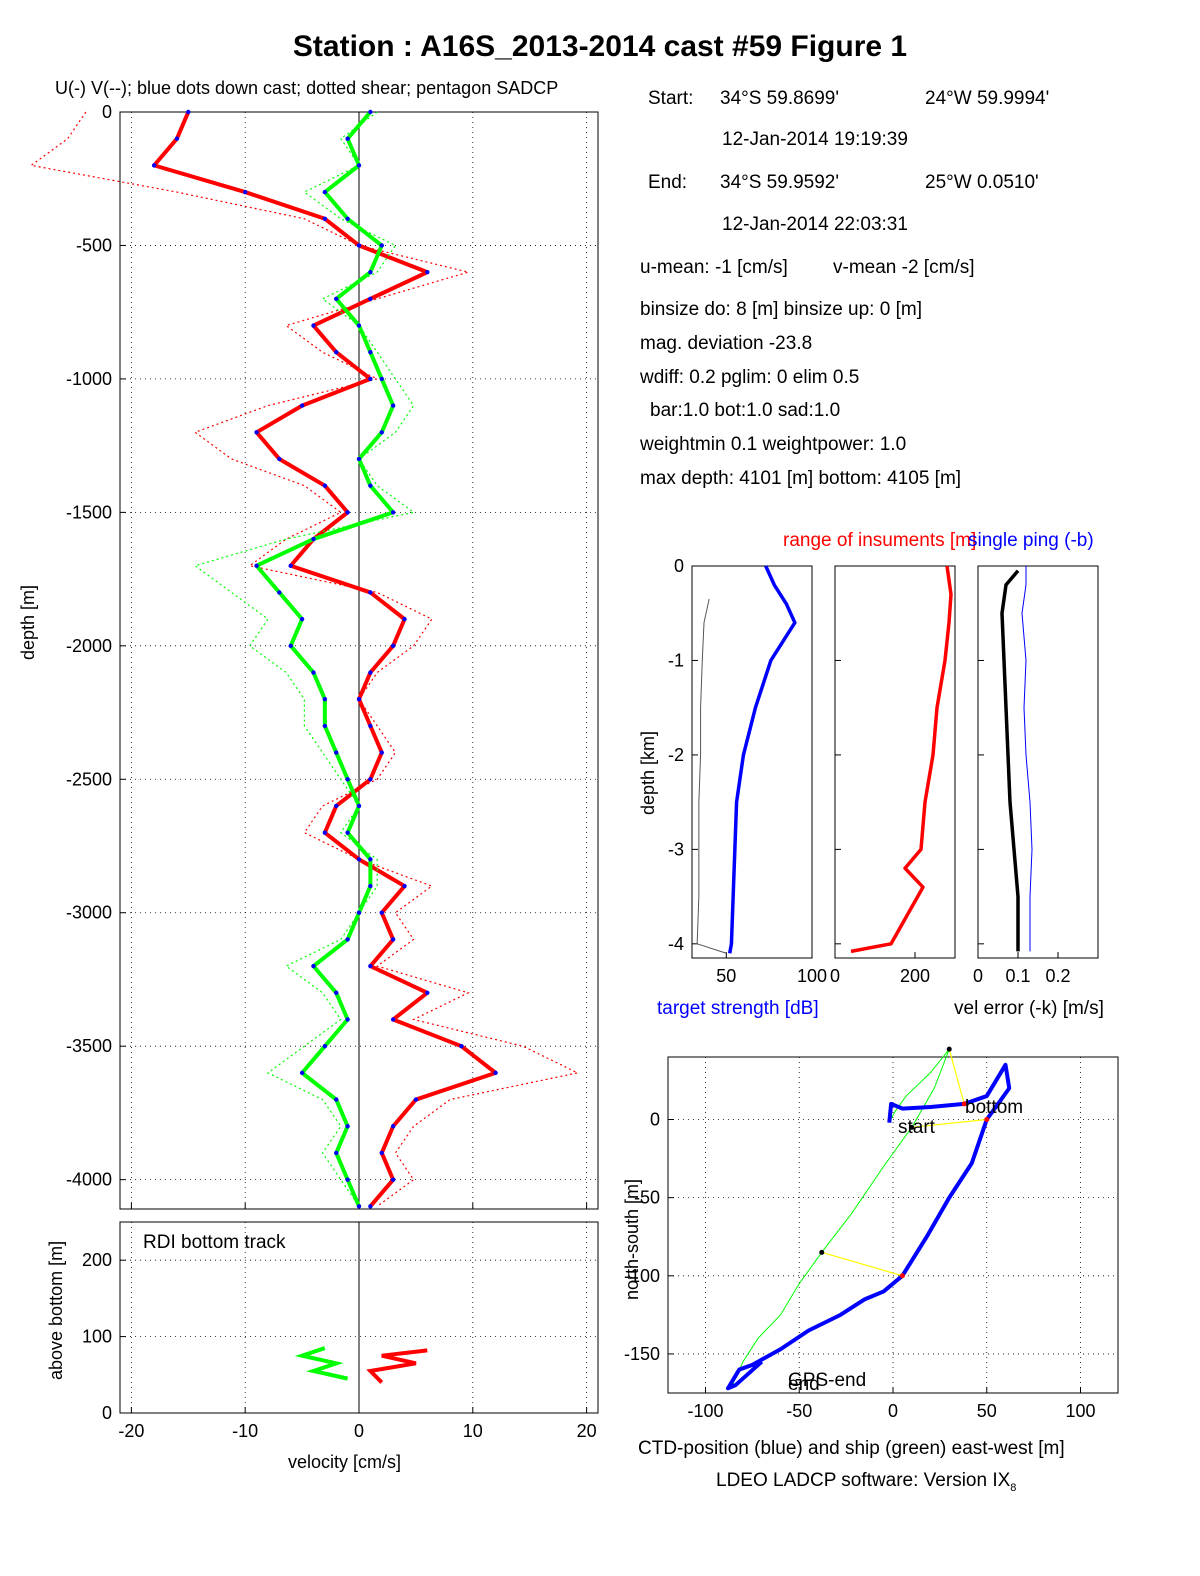 The height and width of the screenshot is (1576, 1200). I want to click on x-tick-label: 20, so click(587, 1431).